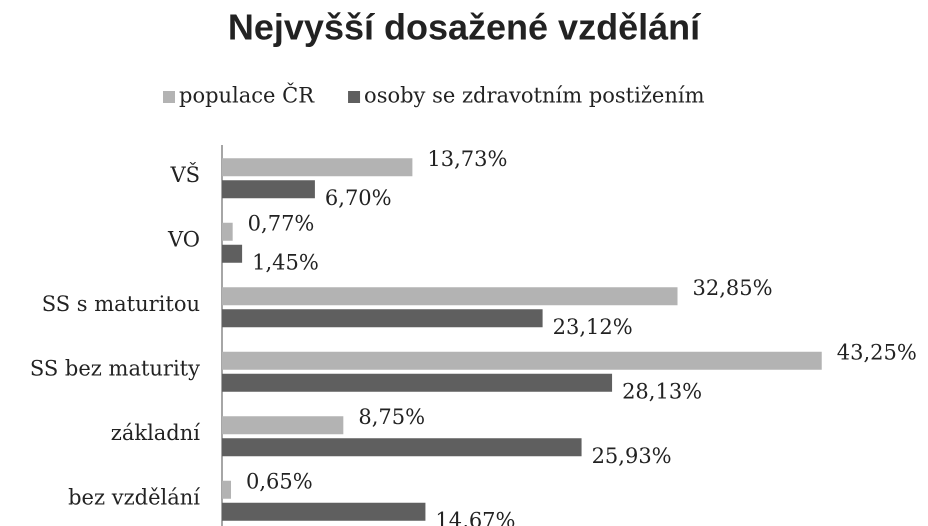 Image resolution: width=928 pixels, height=526 pixels. What do you see at coordinates (358, 198) in the screenshot?
I see `data-label: 6,70%` at bounding box center [358, 198].